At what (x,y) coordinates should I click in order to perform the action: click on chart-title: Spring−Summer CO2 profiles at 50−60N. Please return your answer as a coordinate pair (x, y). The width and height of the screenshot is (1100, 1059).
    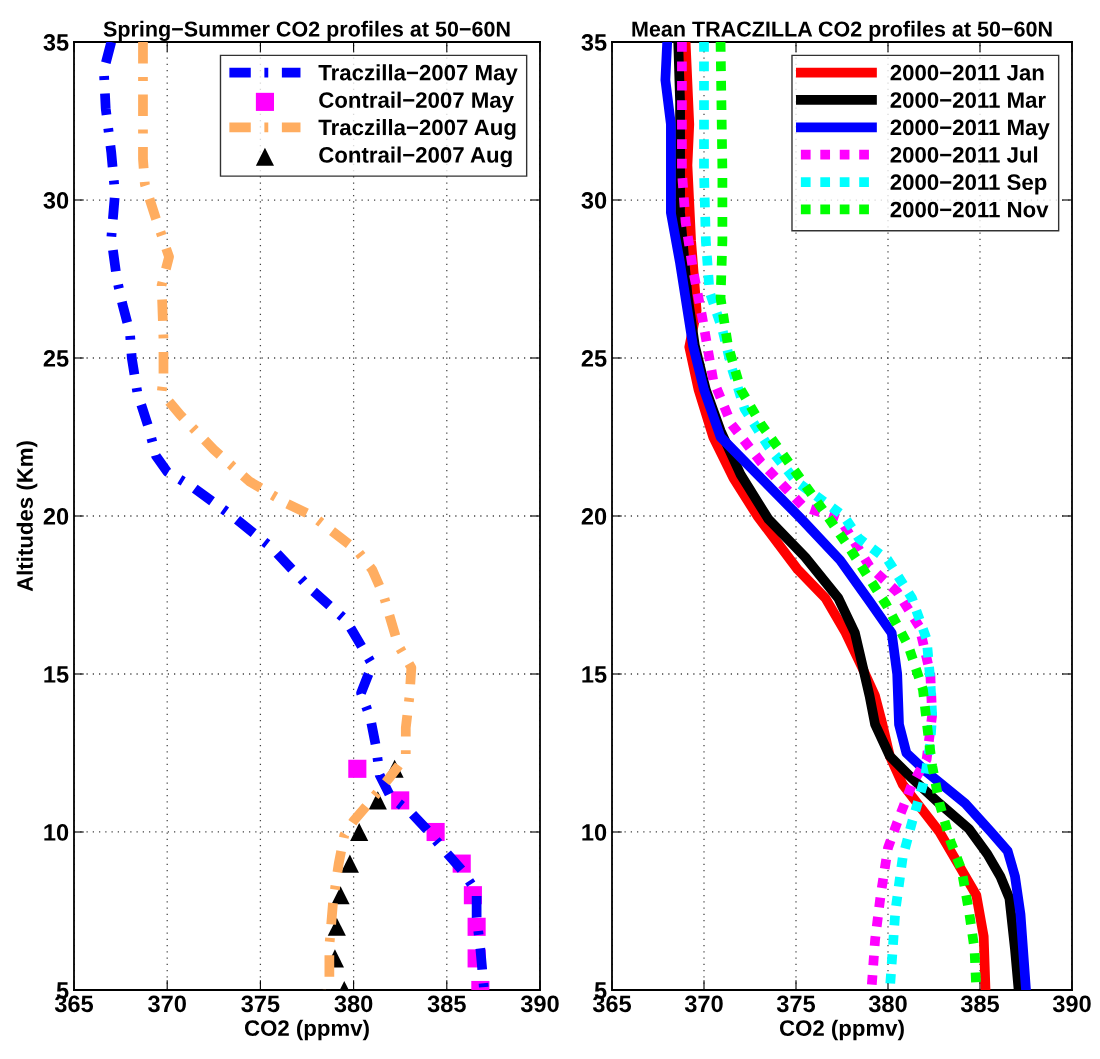
    Looking at the image, I should click on (306, 31).